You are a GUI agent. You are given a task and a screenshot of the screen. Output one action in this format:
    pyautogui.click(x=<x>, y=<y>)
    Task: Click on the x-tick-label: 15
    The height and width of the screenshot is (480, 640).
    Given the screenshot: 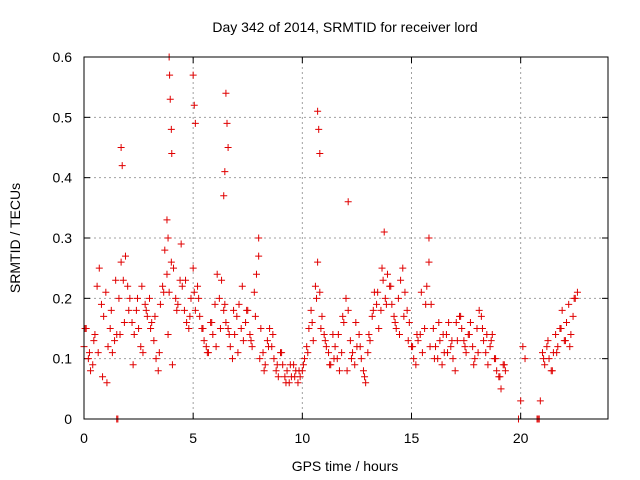 What is the action you would take?
    pyautogui.click(x=412, y=438)
    